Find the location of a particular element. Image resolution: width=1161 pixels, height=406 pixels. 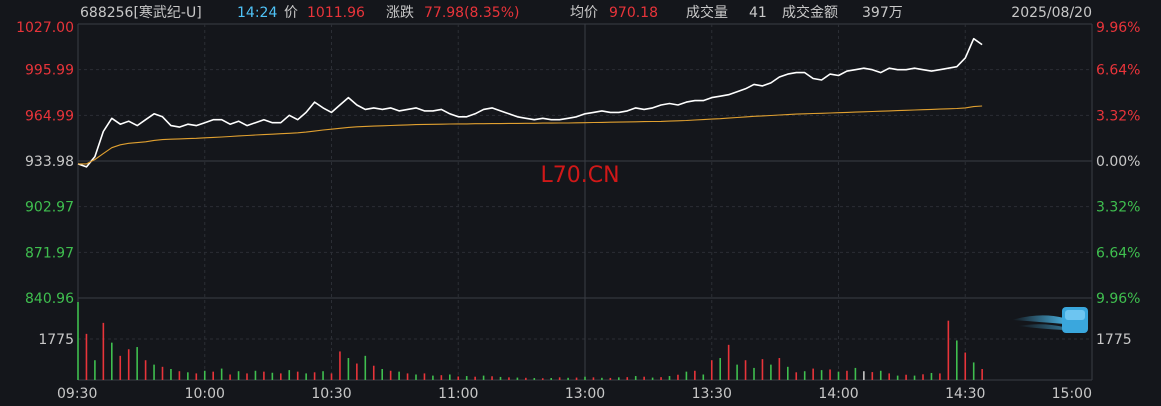

price-tick-label: 1027.00 is located at coordinates (45, 28).